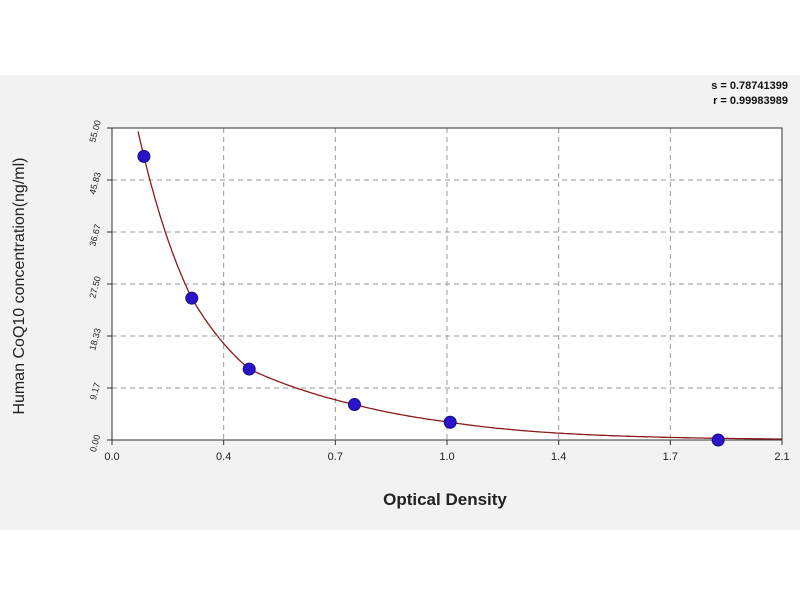 This screenshot has width=800, height=600. Describe the element at coordinates (558, 457) in the screenshot. I see `x-tick-label: 1.4` at that location.